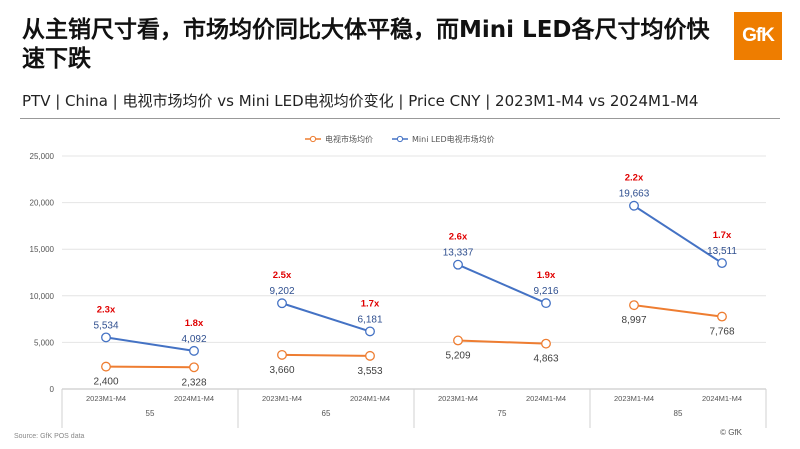 The image size is (800, 449). What do you see at coordinates (634, 178) in the screenshot?
I see `ratio-label: 2.2x` at bounding box center [634, 178].